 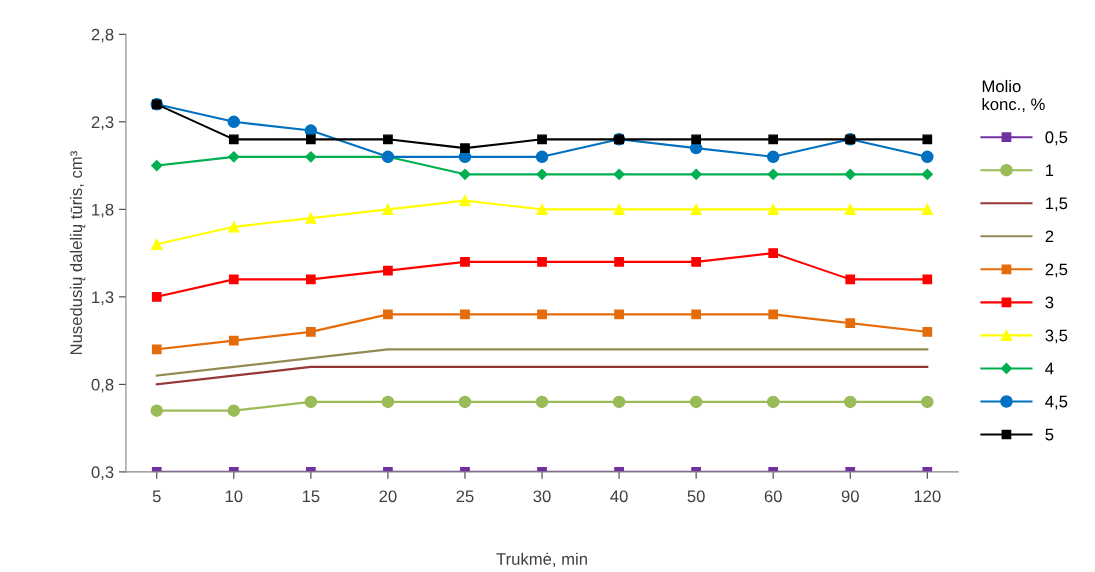 What do you see at coordinates (1049, 368) in the screenshot?
I see `legend-label: 4` at bounding box center [1049, 368].